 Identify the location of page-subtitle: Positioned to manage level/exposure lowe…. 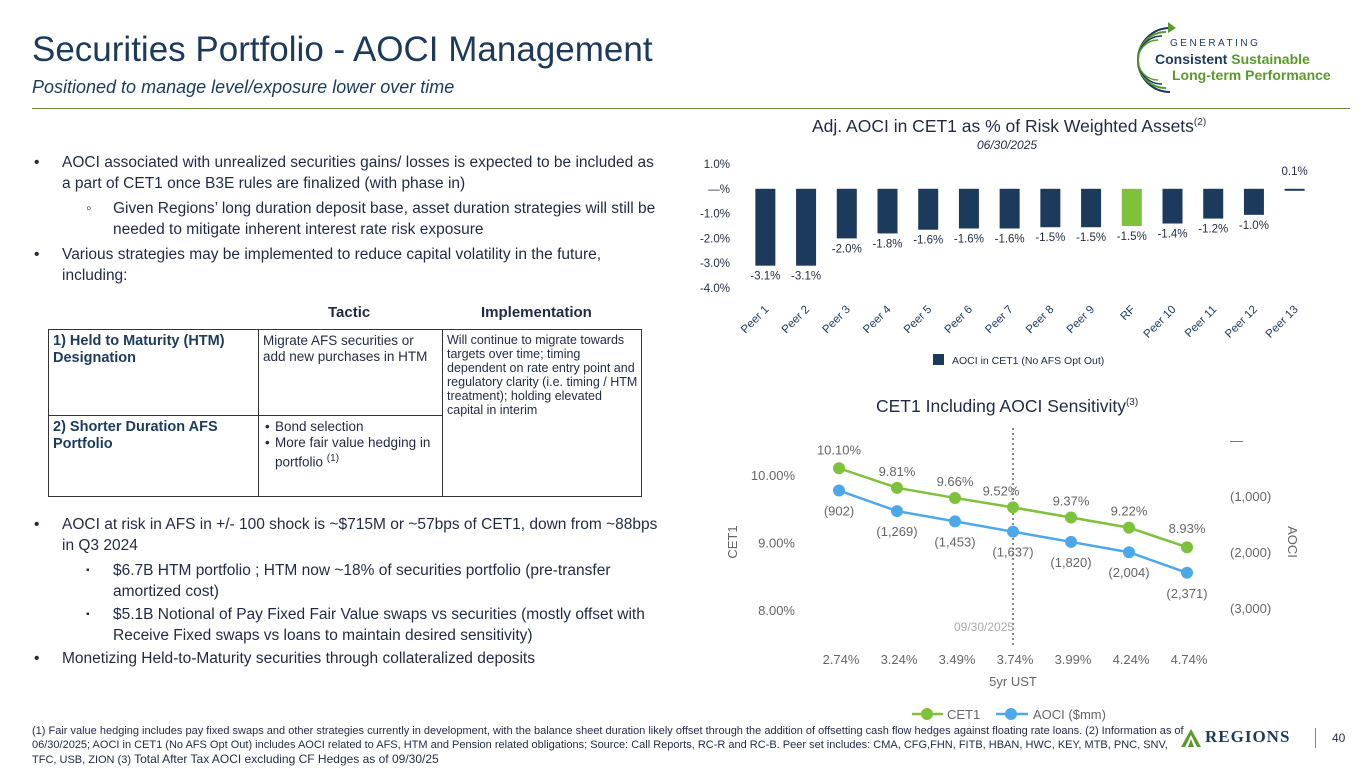
(243, 87).